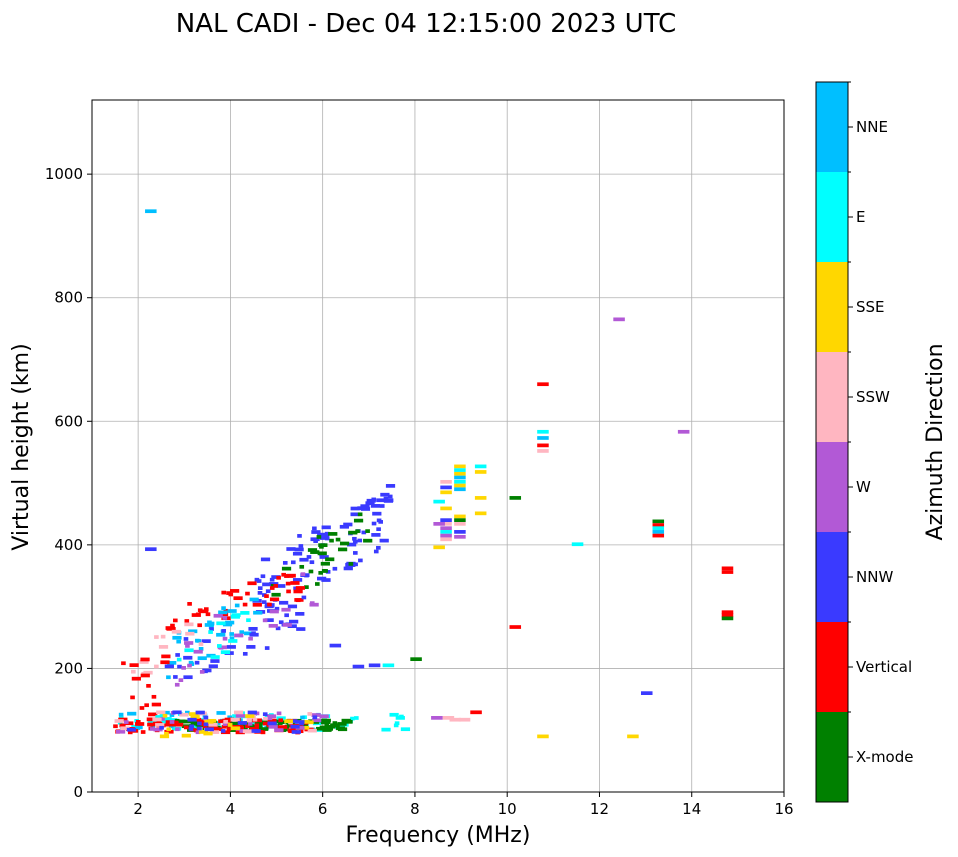  Describe the element at coordinates (873, 397) in the screenshot. I see `colorbar-label-item: SSW` at that location.